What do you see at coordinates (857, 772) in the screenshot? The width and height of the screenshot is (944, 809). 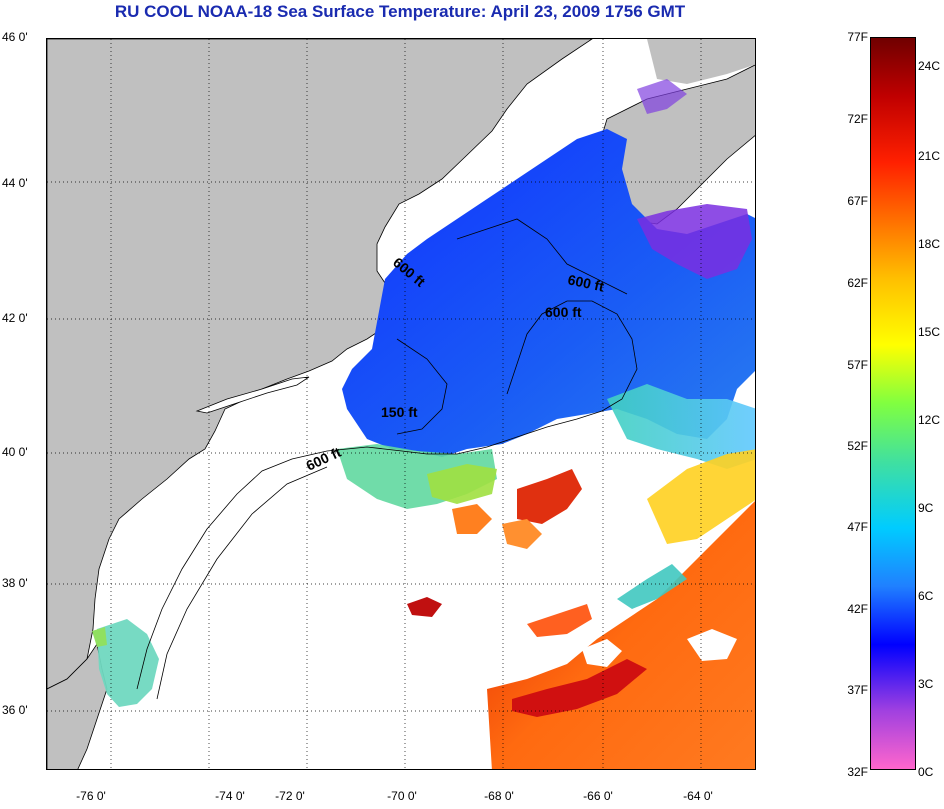 I see `colorbar-f-label: 32F` at bounding box center [857, 772].